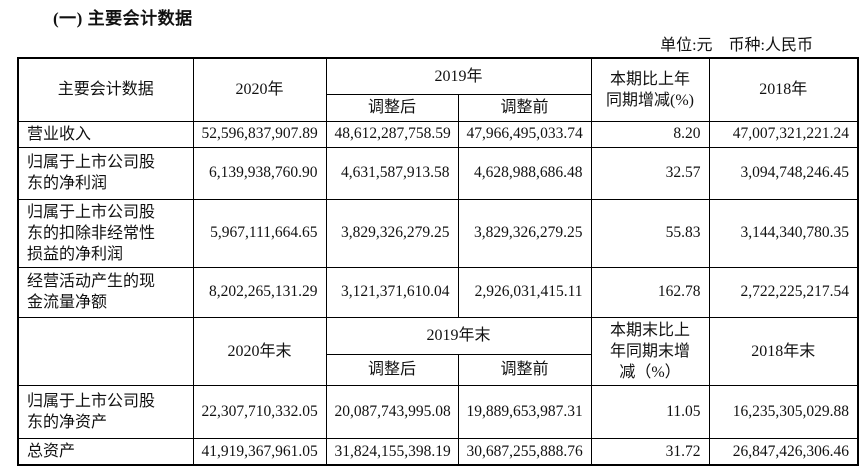 This screenshot has height=467, width=859. Describe the element at coordinates (524, 292) in the screenshot. I see `cell-2019-original: 2,926,031,415.11` at that location.